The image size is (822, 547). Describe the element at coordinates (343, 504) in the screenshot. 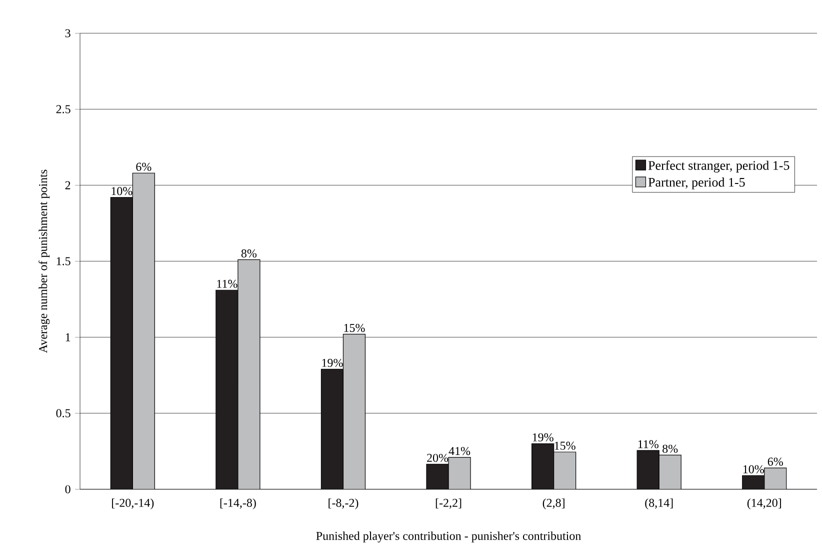

I see `x-tick-label: [-8,-2)` at that location.